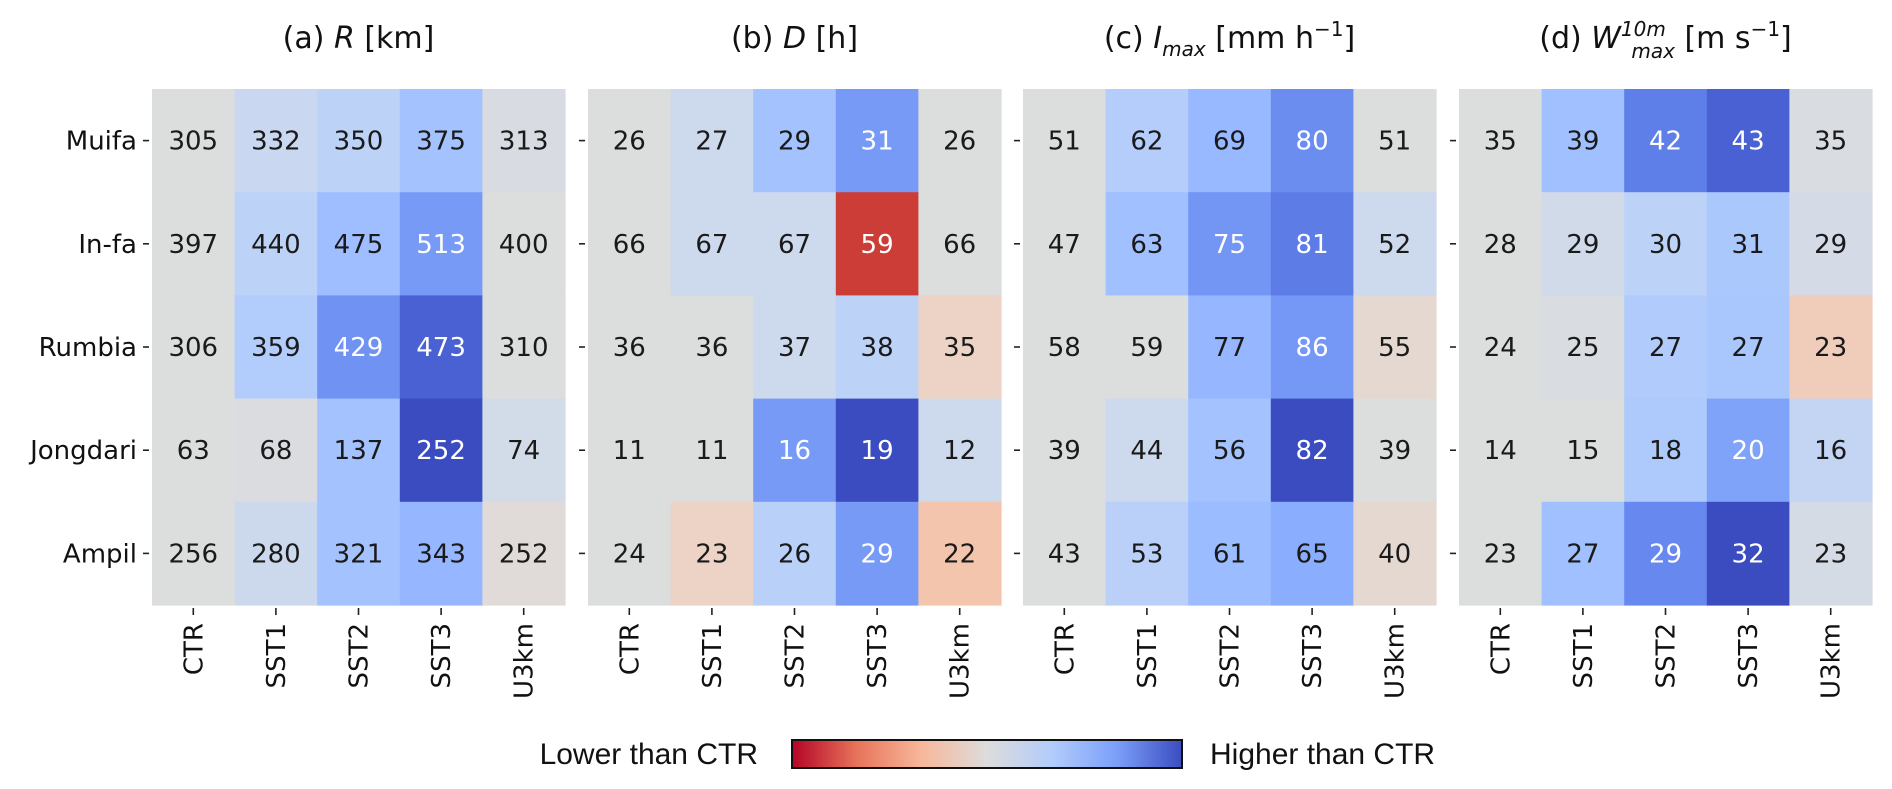  What do you see at coordinates (1665, 451) in the screenshot?
I see `cell-value-label: 18` at bounding box center [1665, 451].